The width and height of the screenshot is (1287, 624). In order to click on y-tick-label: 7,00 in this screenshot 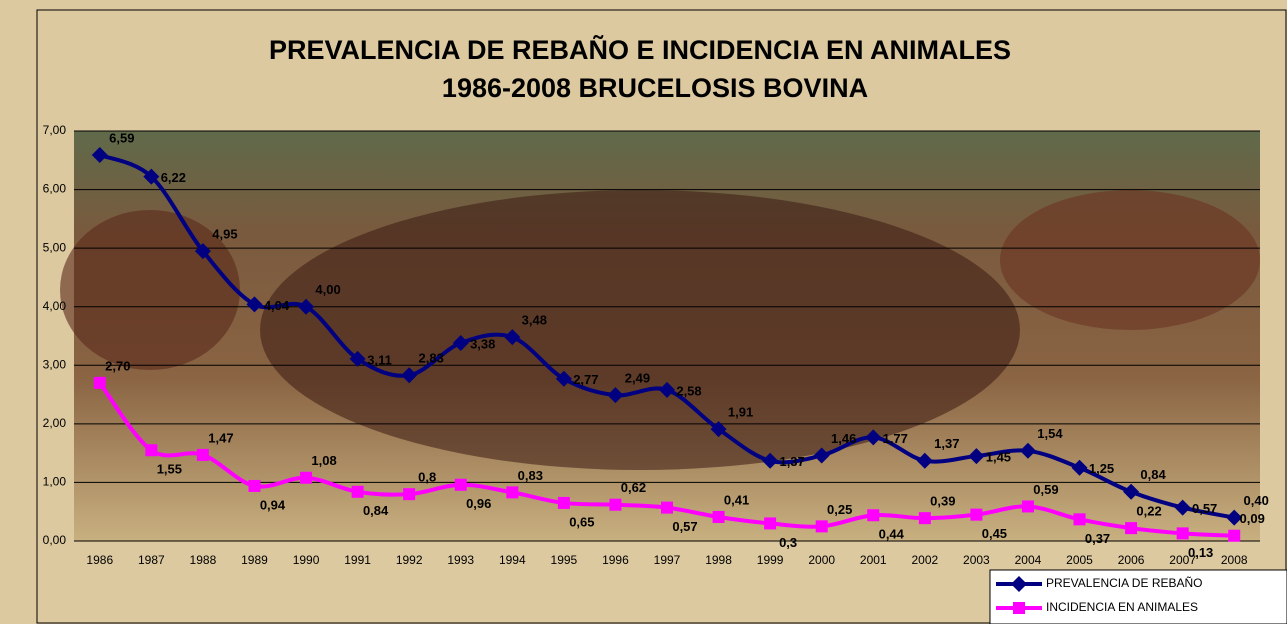, I will do `click(55, 130)`.